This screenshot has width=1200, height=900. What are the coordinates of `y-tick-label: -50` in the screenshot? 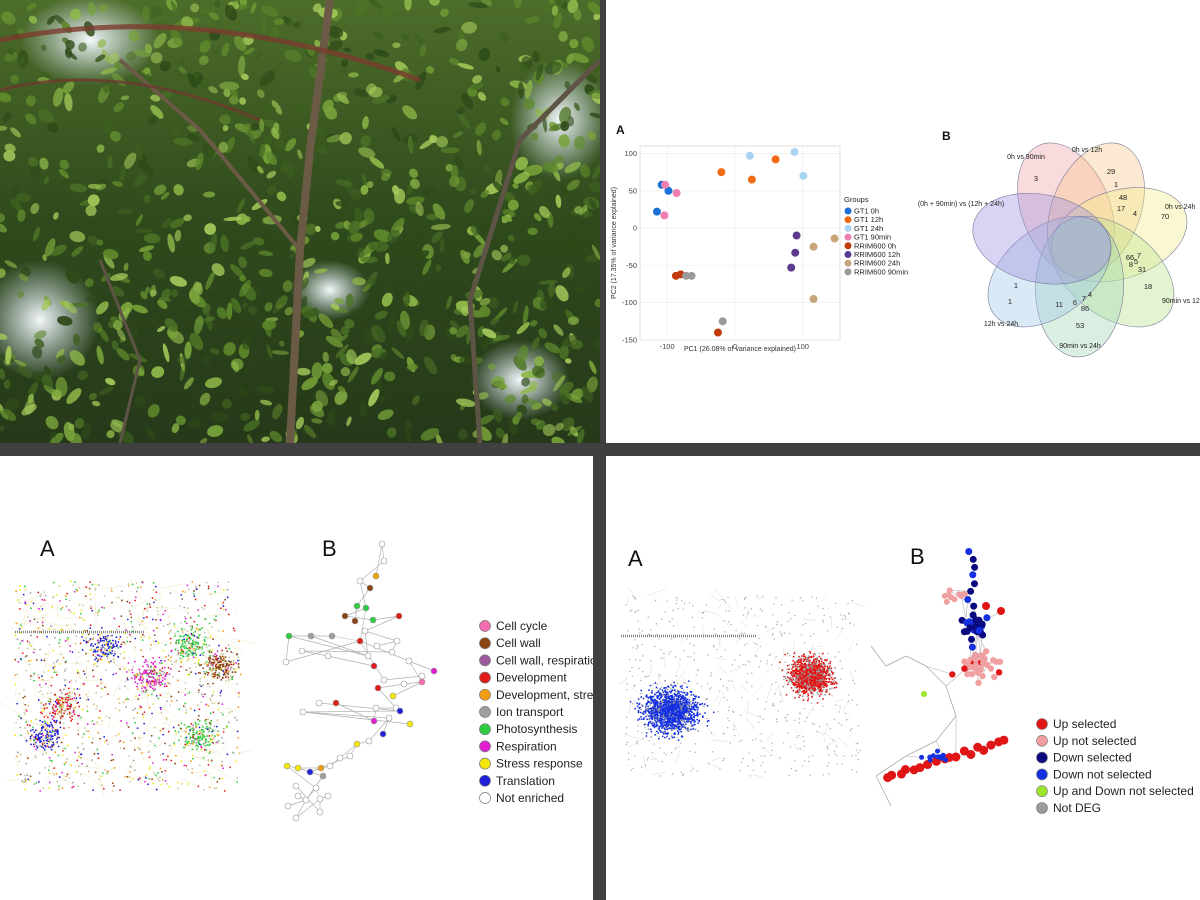 It's located at (631, 265).